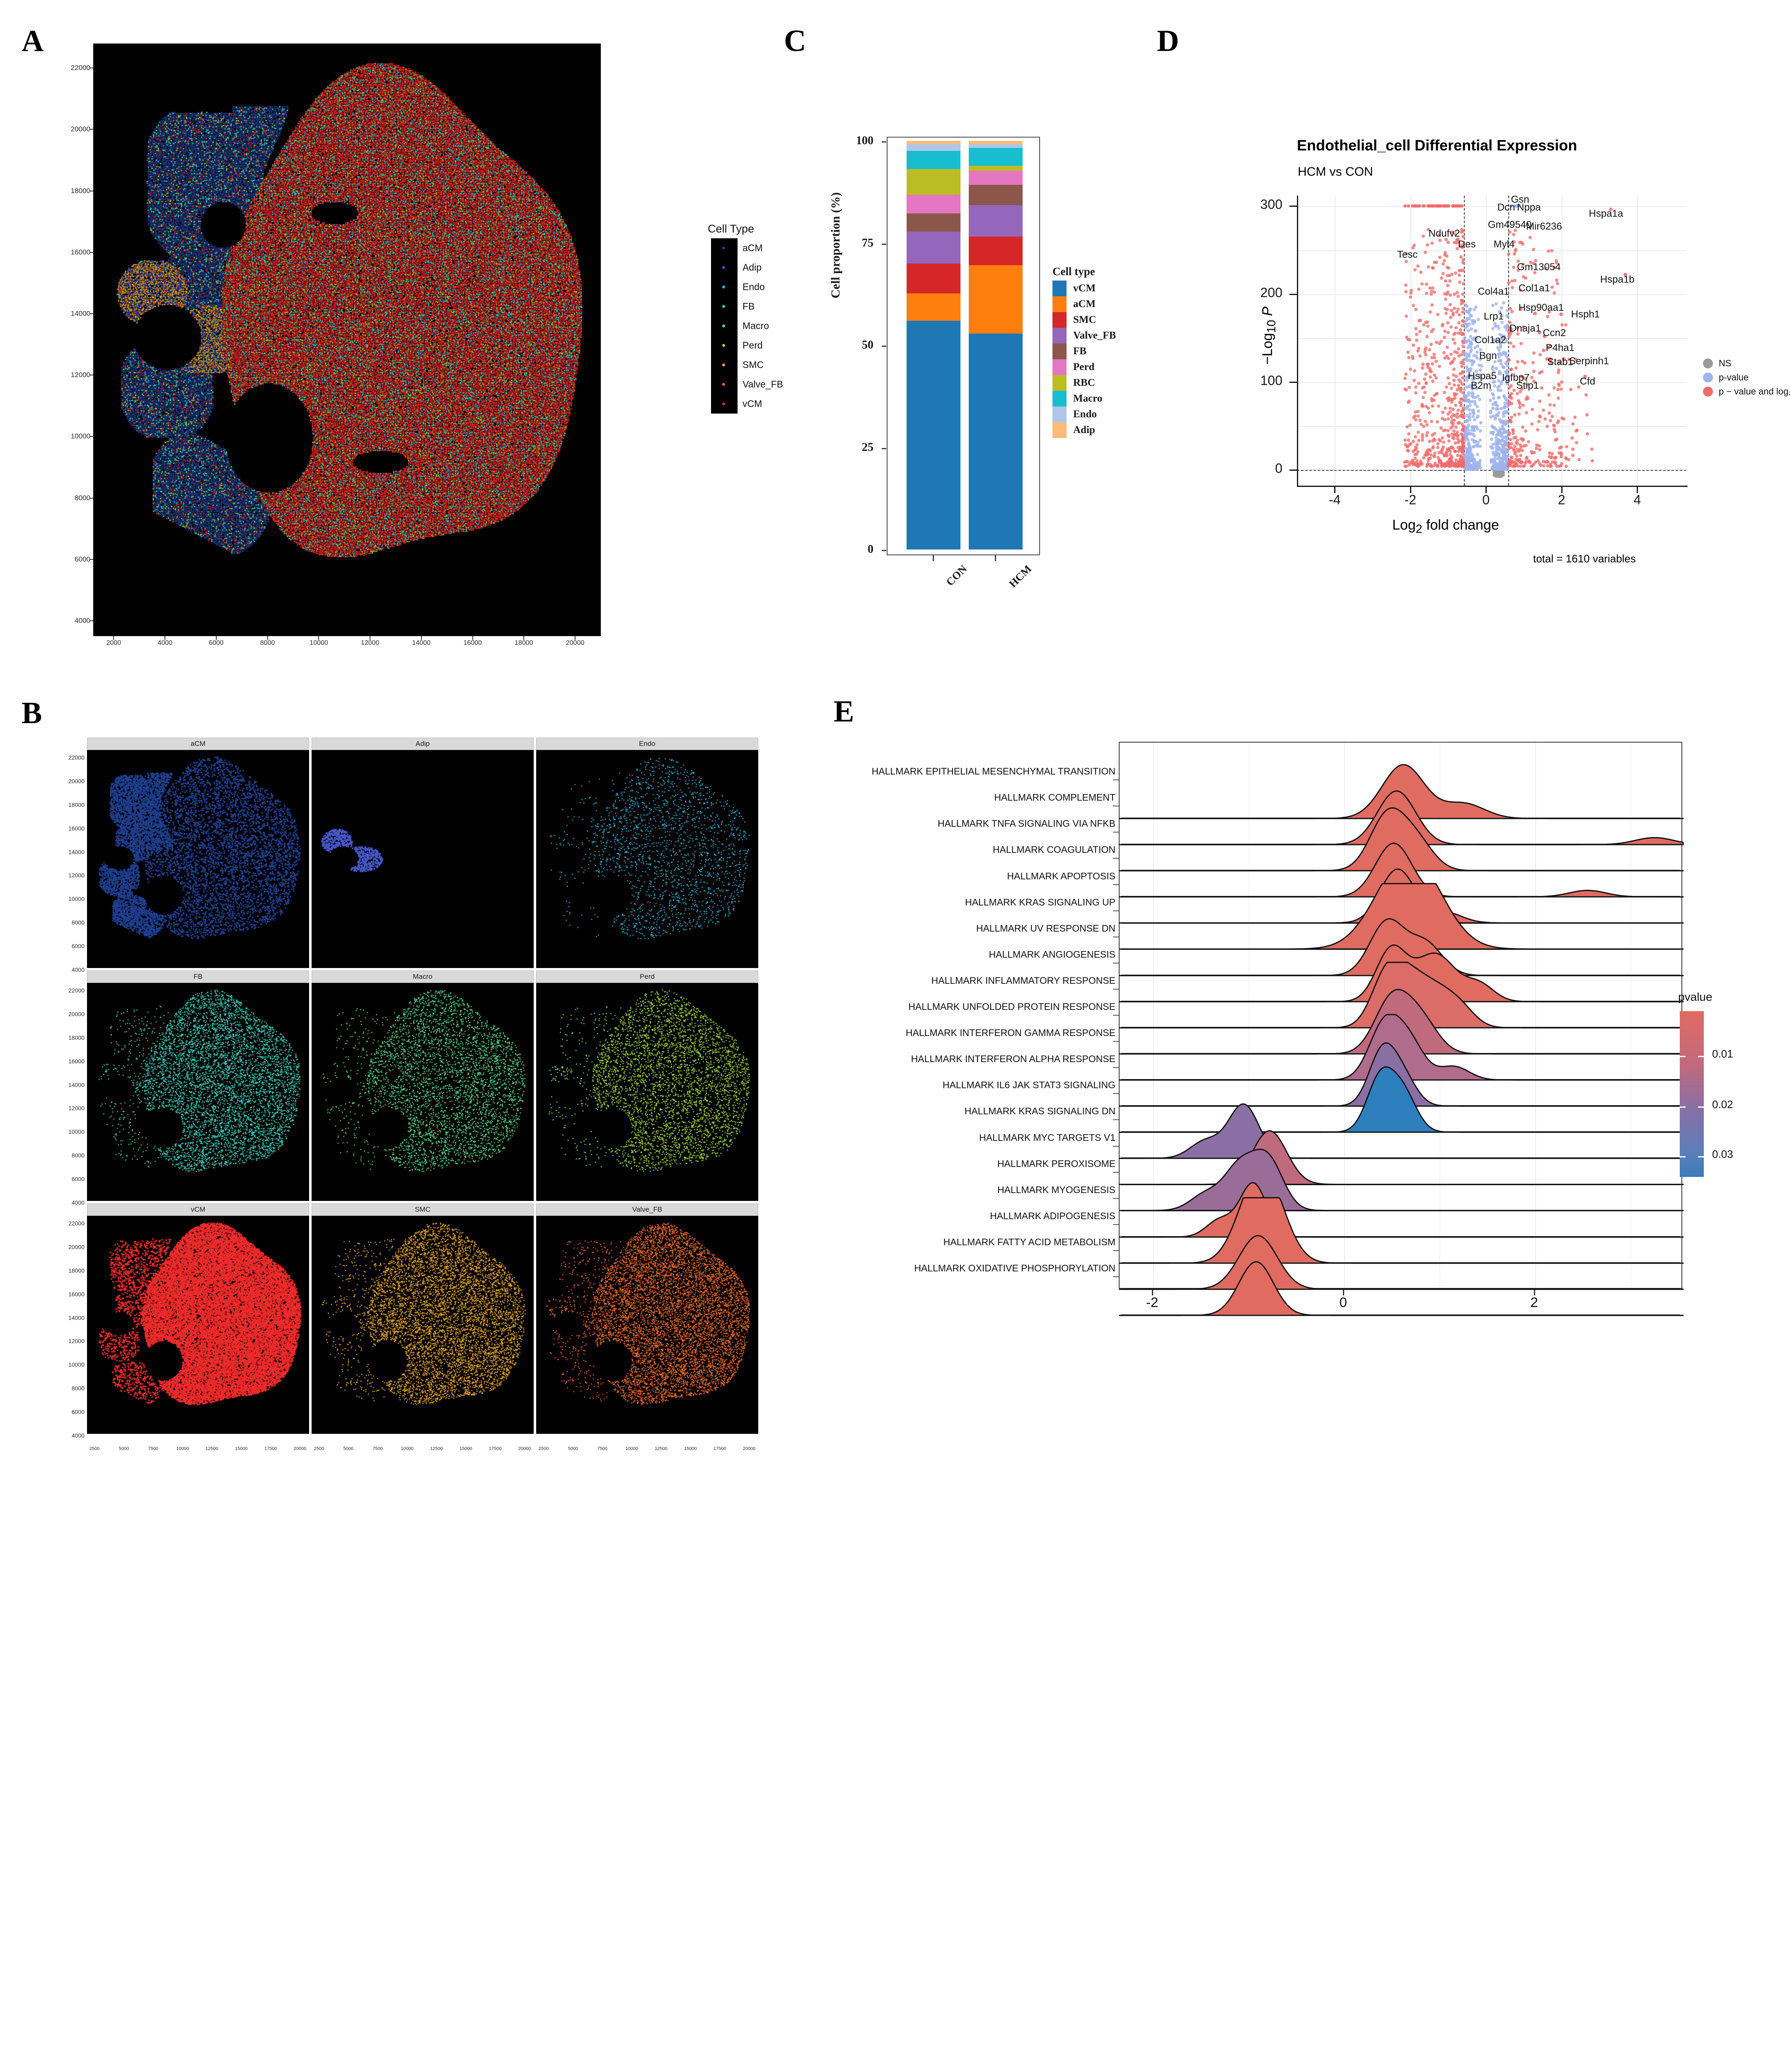 The height and width of the screenshot is (2072, 1790). What do you see at coordinates (1410, 499) in the screenshot?
I see `panel-d-x-tick: -2` at bounding box center [1410, 499].